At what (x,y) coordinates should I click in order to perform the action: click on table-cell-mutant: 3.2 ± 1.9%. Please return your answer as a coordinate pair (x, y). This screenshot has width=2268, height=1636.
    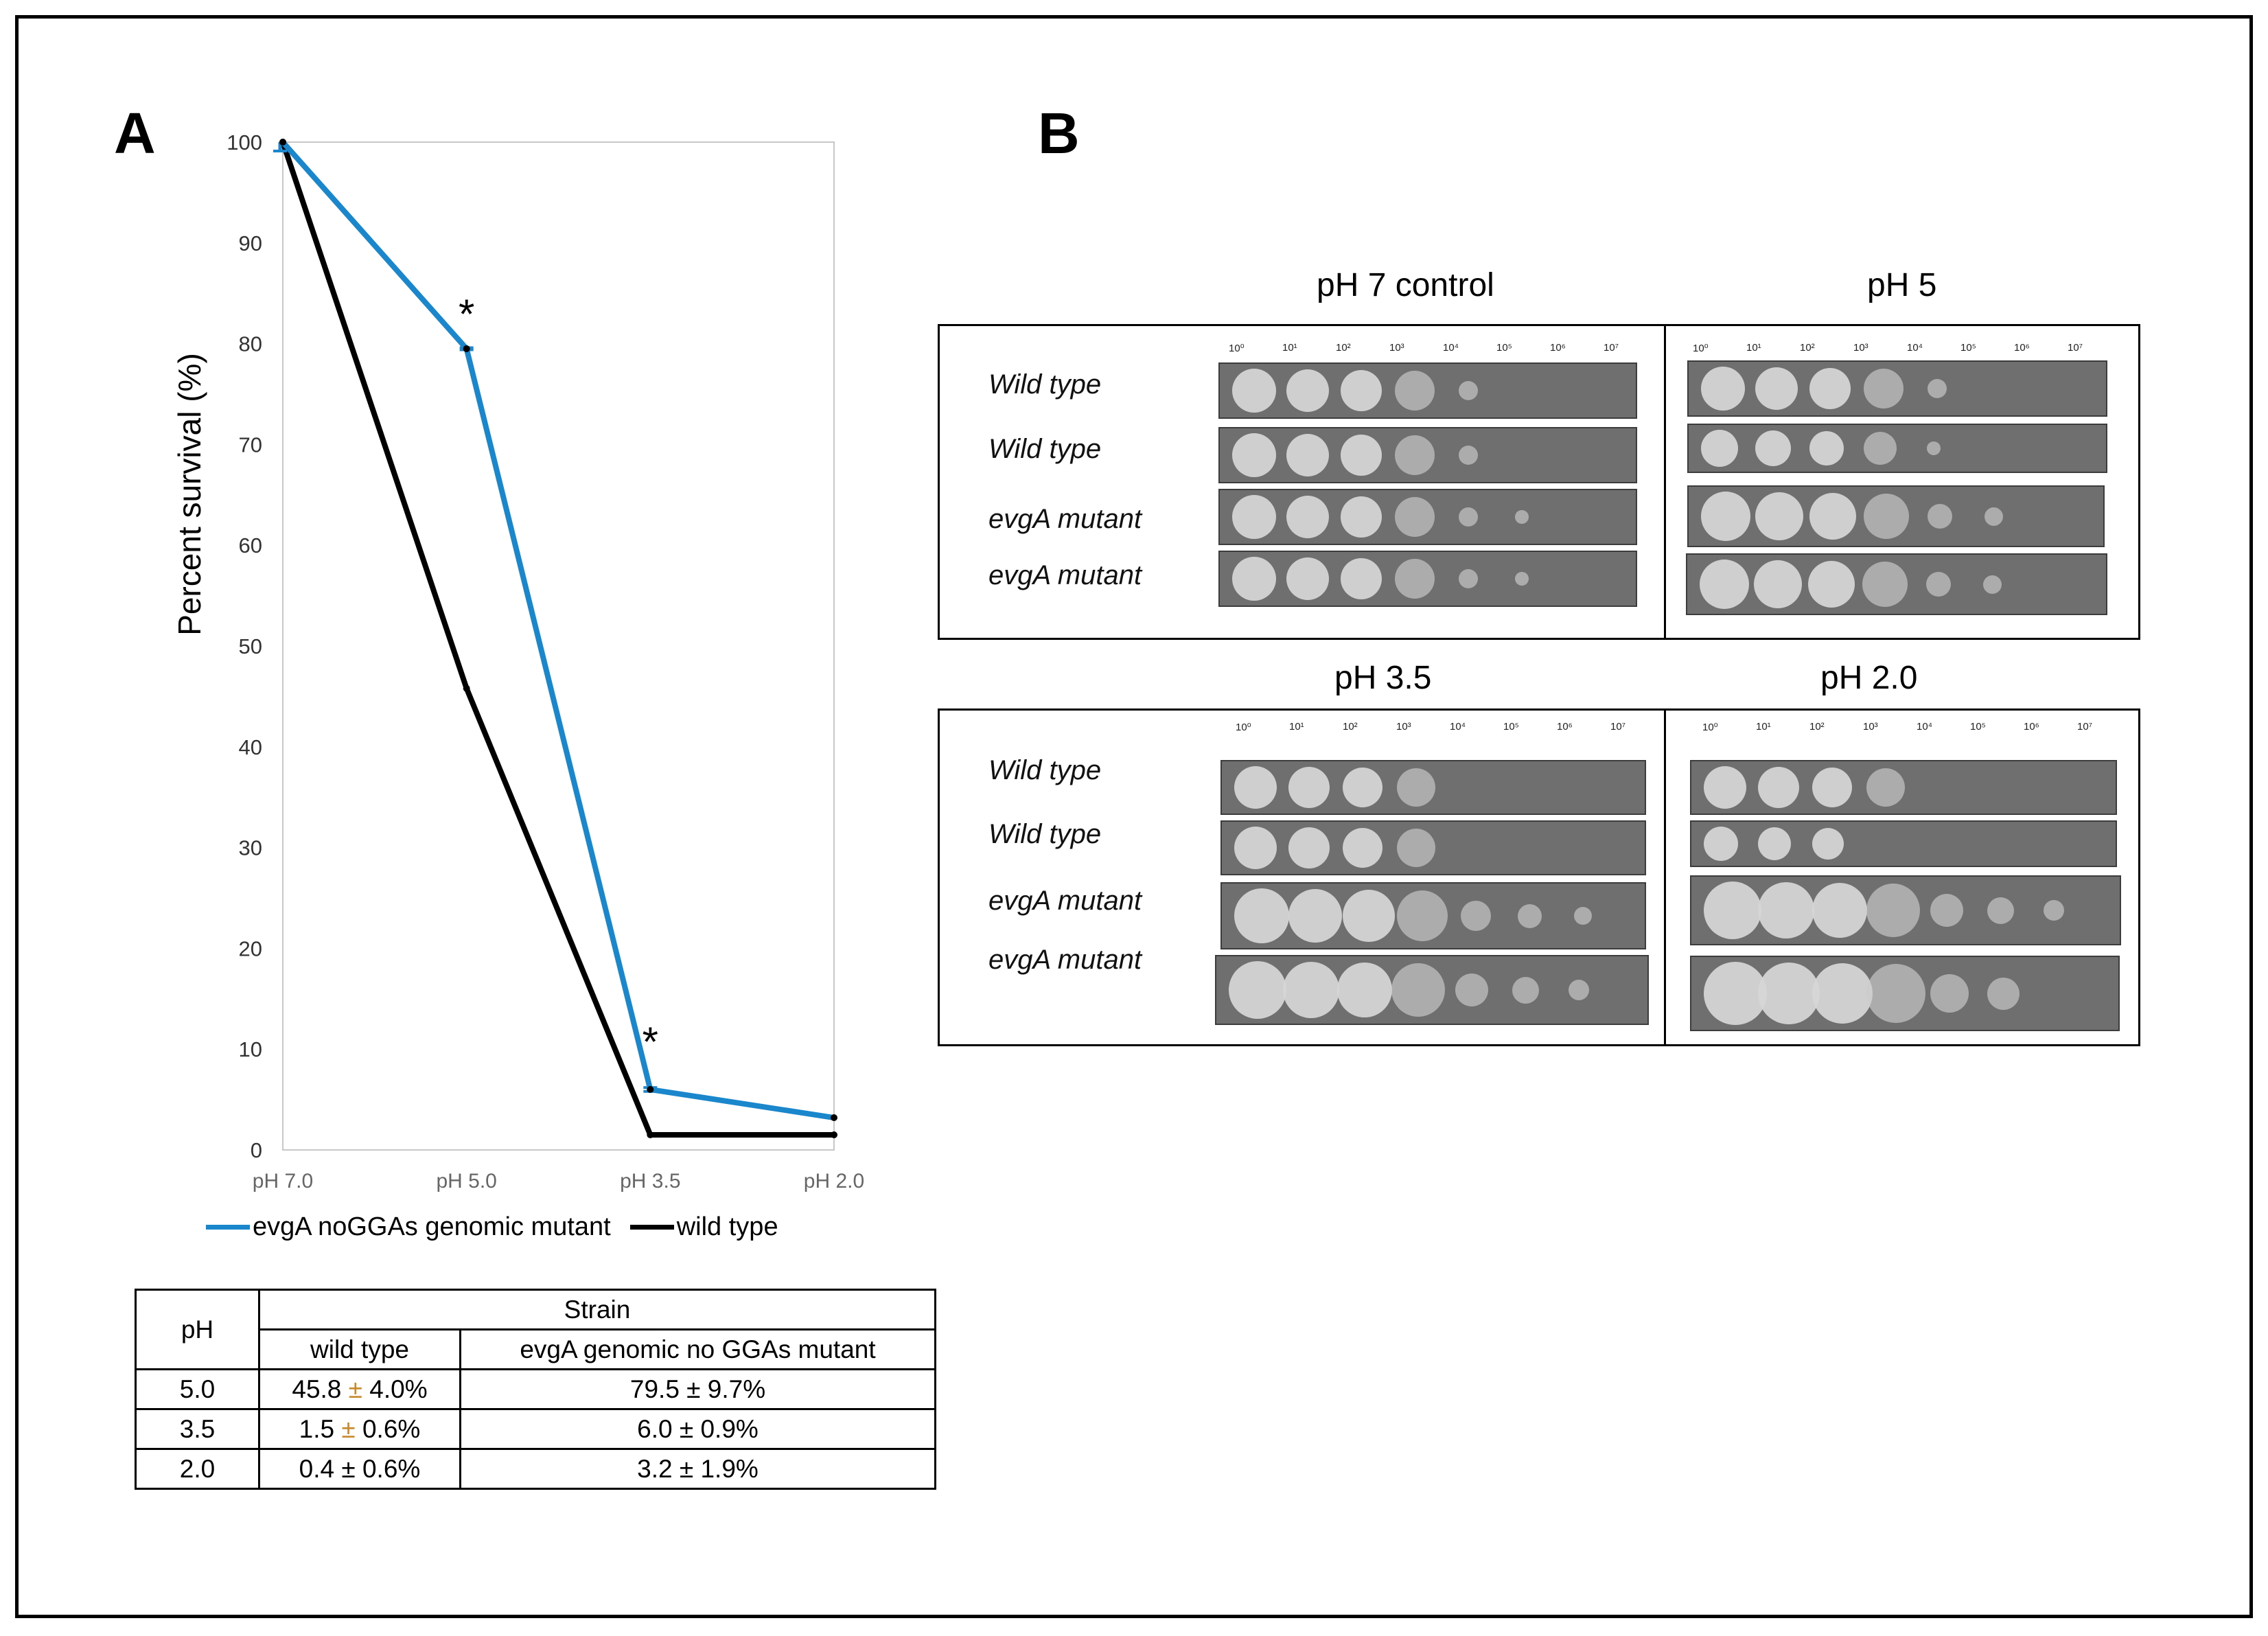
    Looking at the image, I should click on (697, 1469).